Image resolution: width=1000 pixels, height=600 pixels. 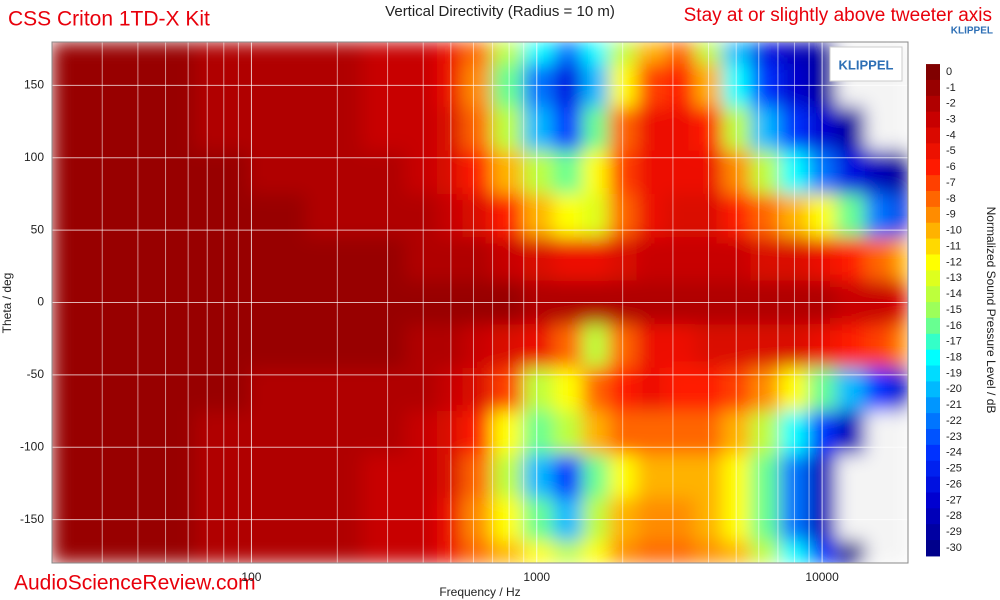 What do you see at coordinates (951, 151) in the screenshot?
I see `colorbar-tick-label: -5` at bounding box center [951, 151].